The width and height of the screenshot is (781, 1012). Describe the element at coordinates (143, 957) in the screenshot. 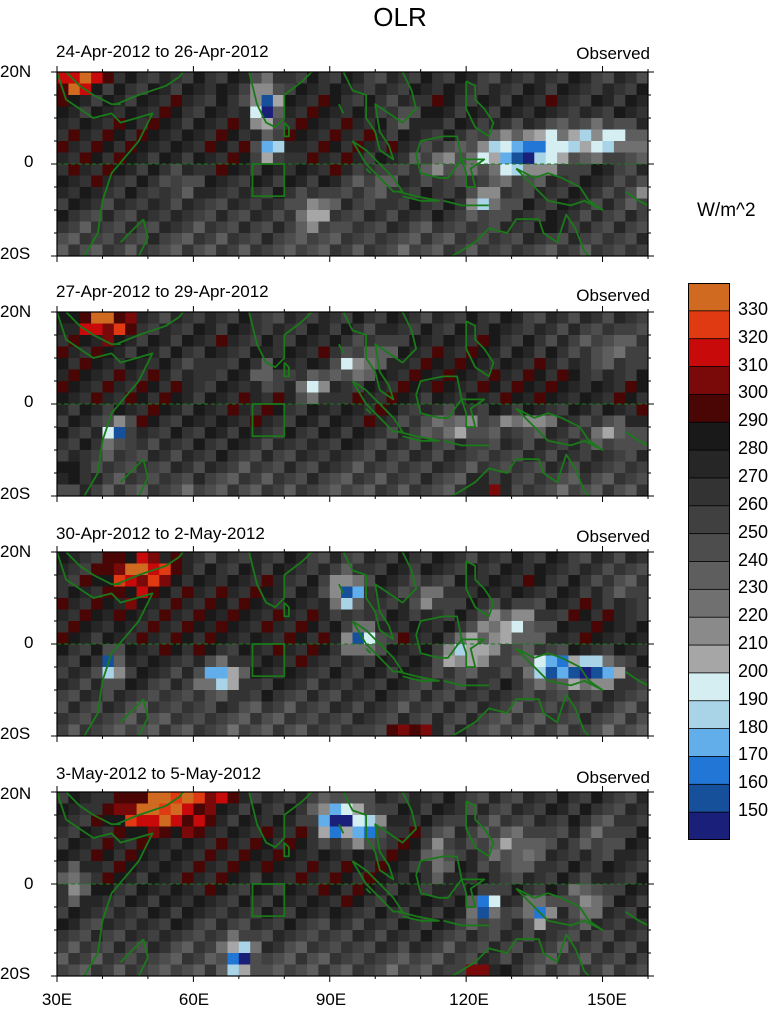

I see `coastline` at that location.